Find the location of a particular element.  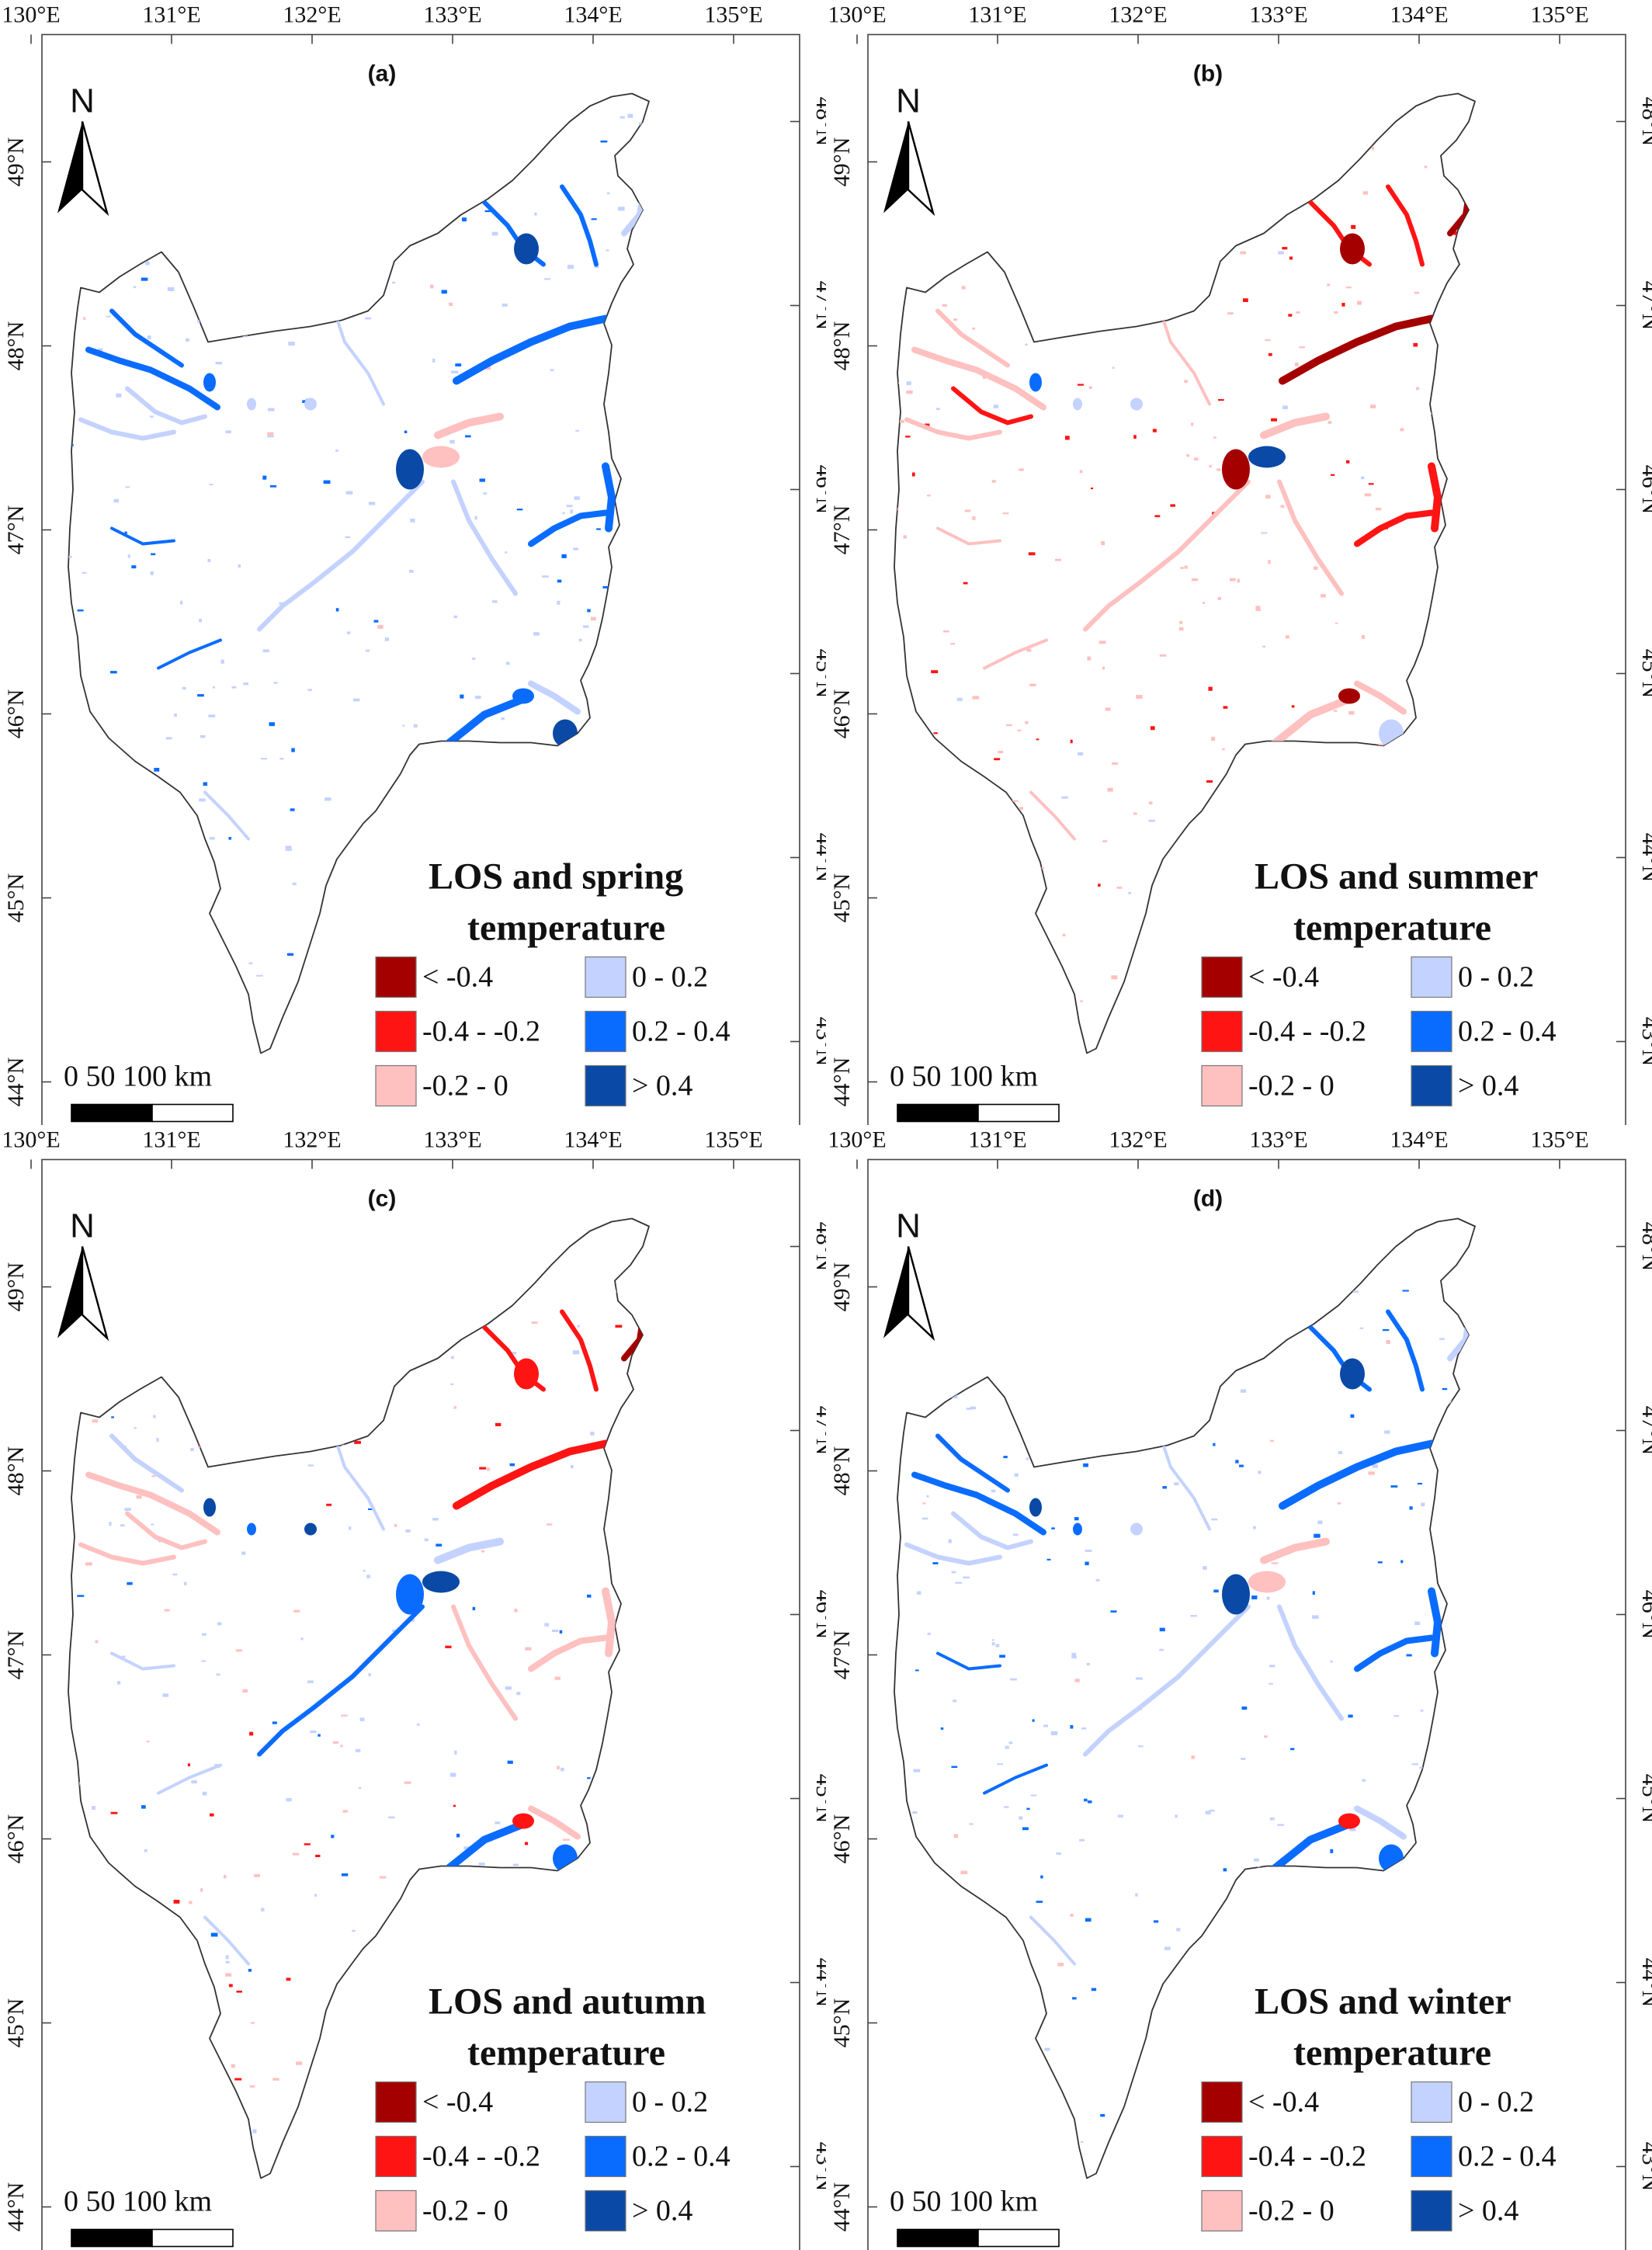

right-axis-label: 46°N is located at coordinates (1644, 1615).